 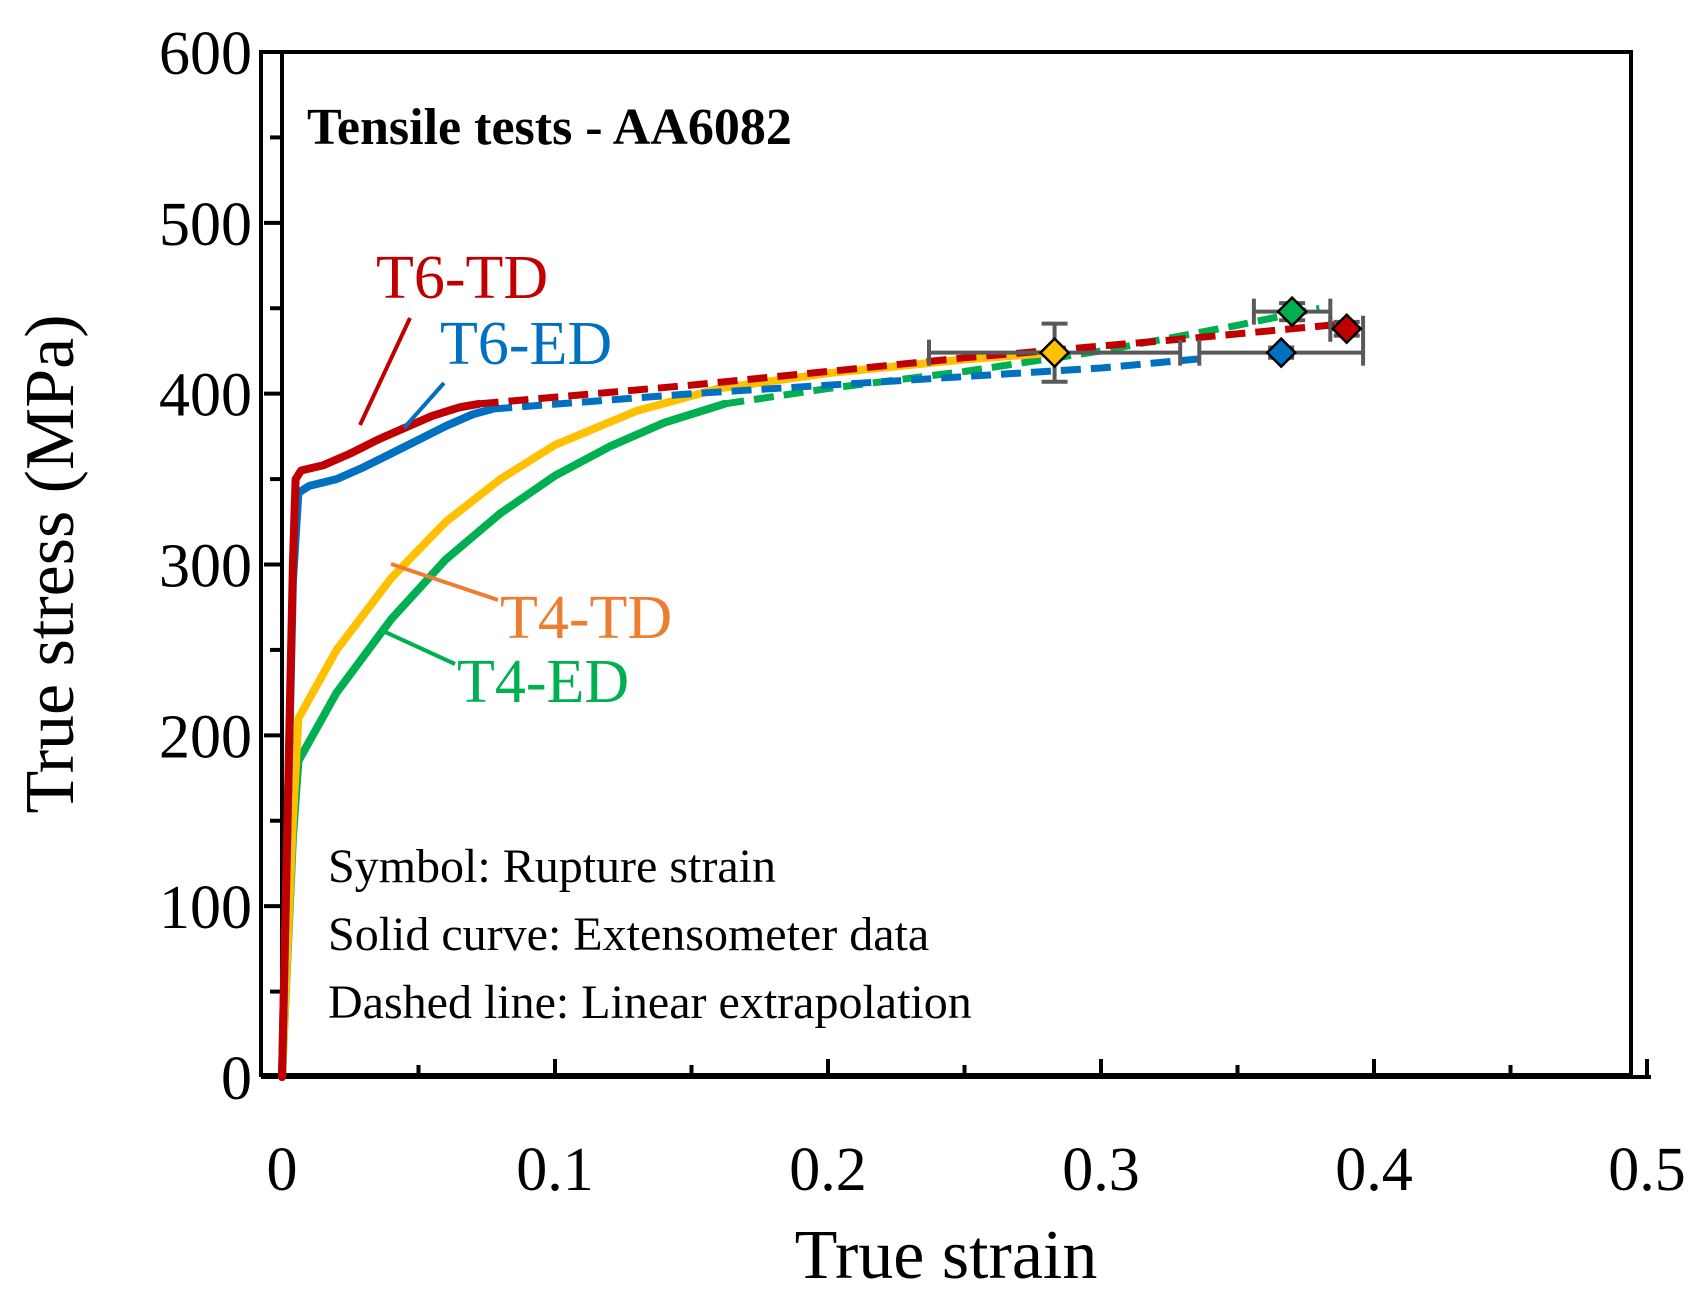 I want to click on series-label-t4-td: T4-TD, so click(x=586, y=618).